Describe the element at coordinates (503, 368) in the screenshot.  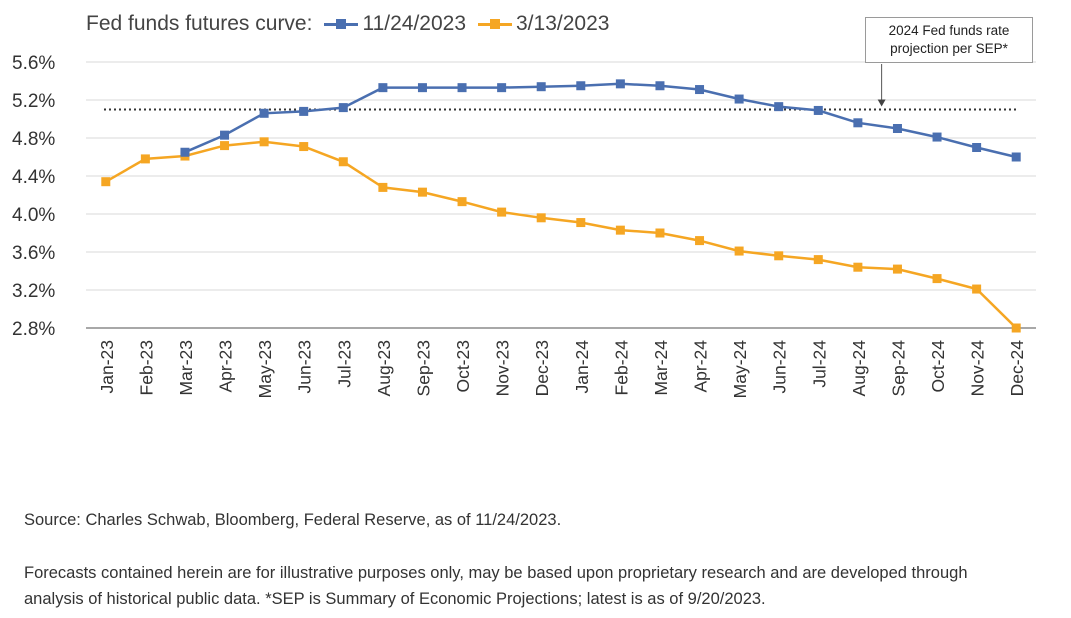
I see `x-tick-label: Nov-23` at that location.